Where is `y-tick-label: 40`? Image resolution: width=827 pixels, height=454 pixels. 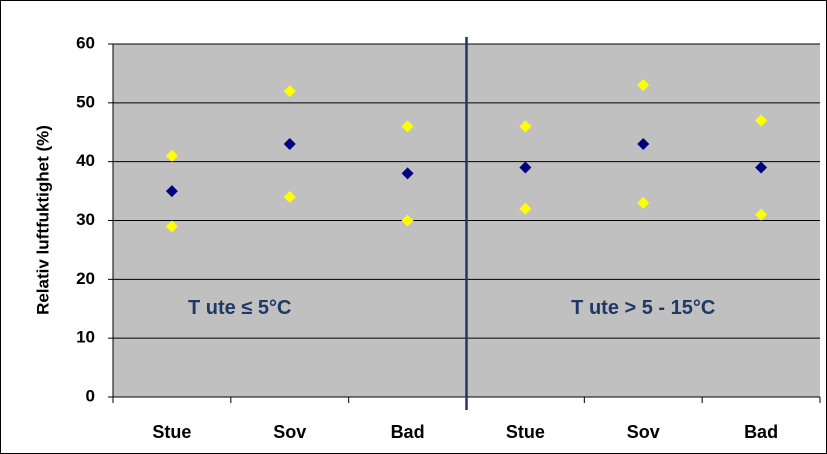
y-tick-label: 40 is located at coordinates (85, 160).